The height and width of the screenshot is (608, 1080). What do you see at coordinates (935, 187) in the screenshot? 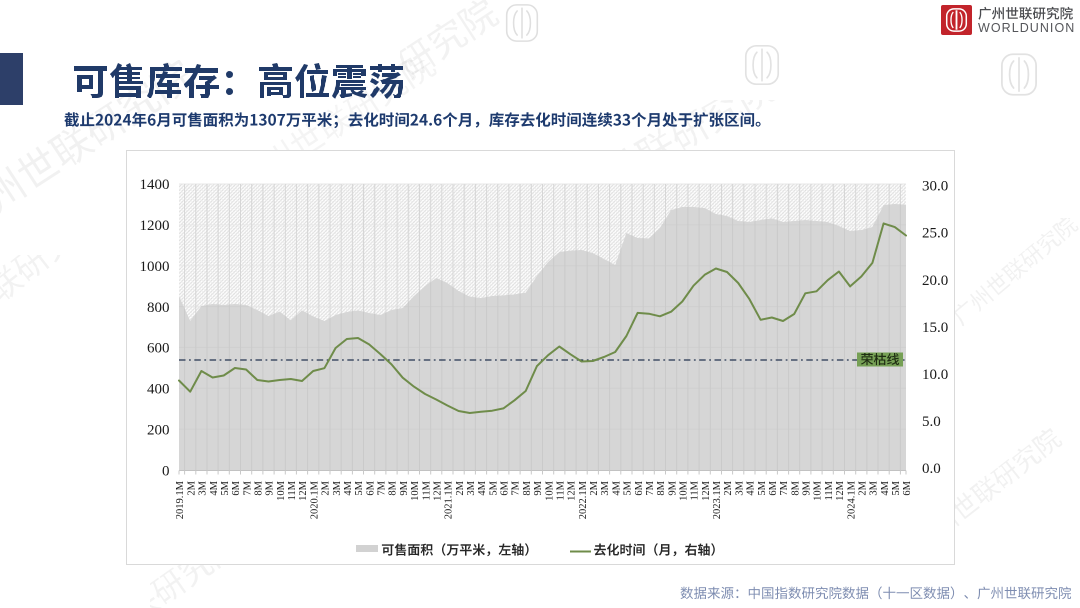
I see `svg-text: 30.0` at bounding box center [935, 187].